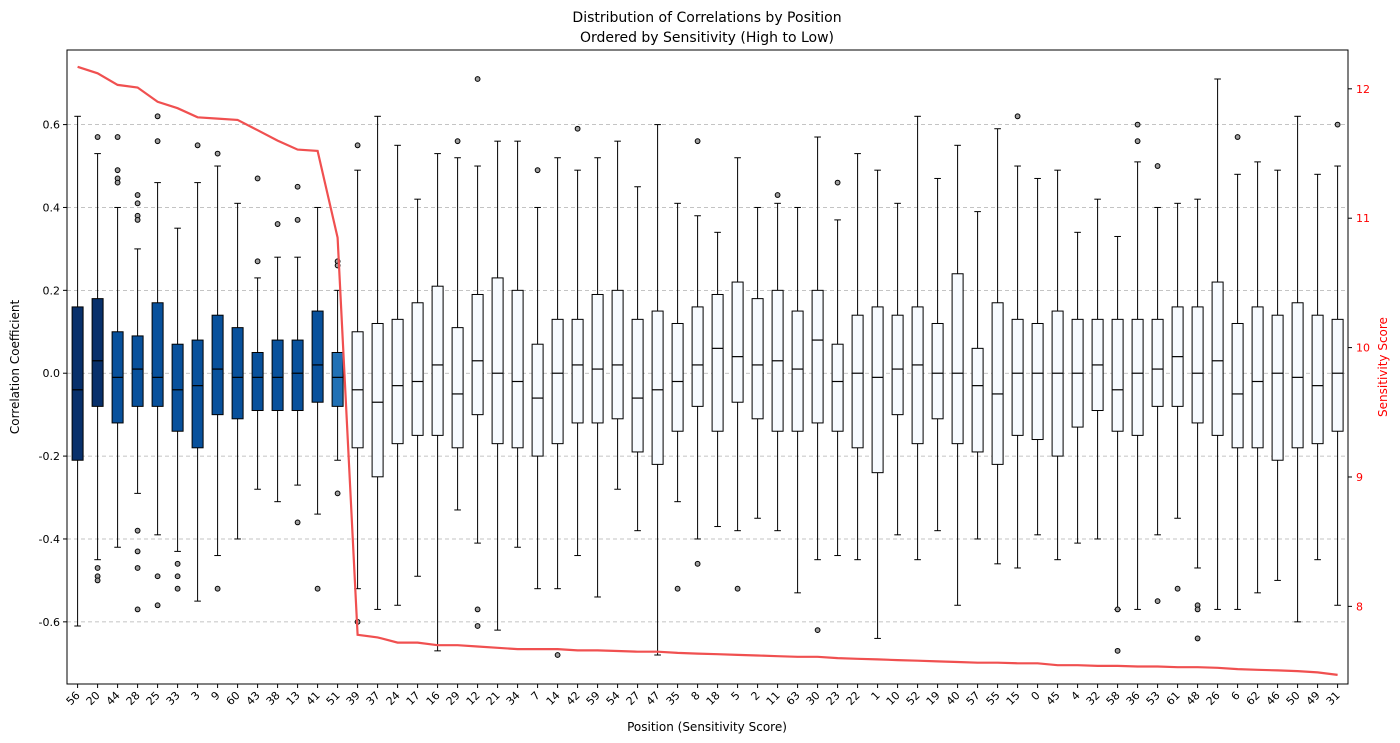 The width and height of the screenshot is (1400, 743). I want to click on x-tick-label: 5, so click(736, 696).